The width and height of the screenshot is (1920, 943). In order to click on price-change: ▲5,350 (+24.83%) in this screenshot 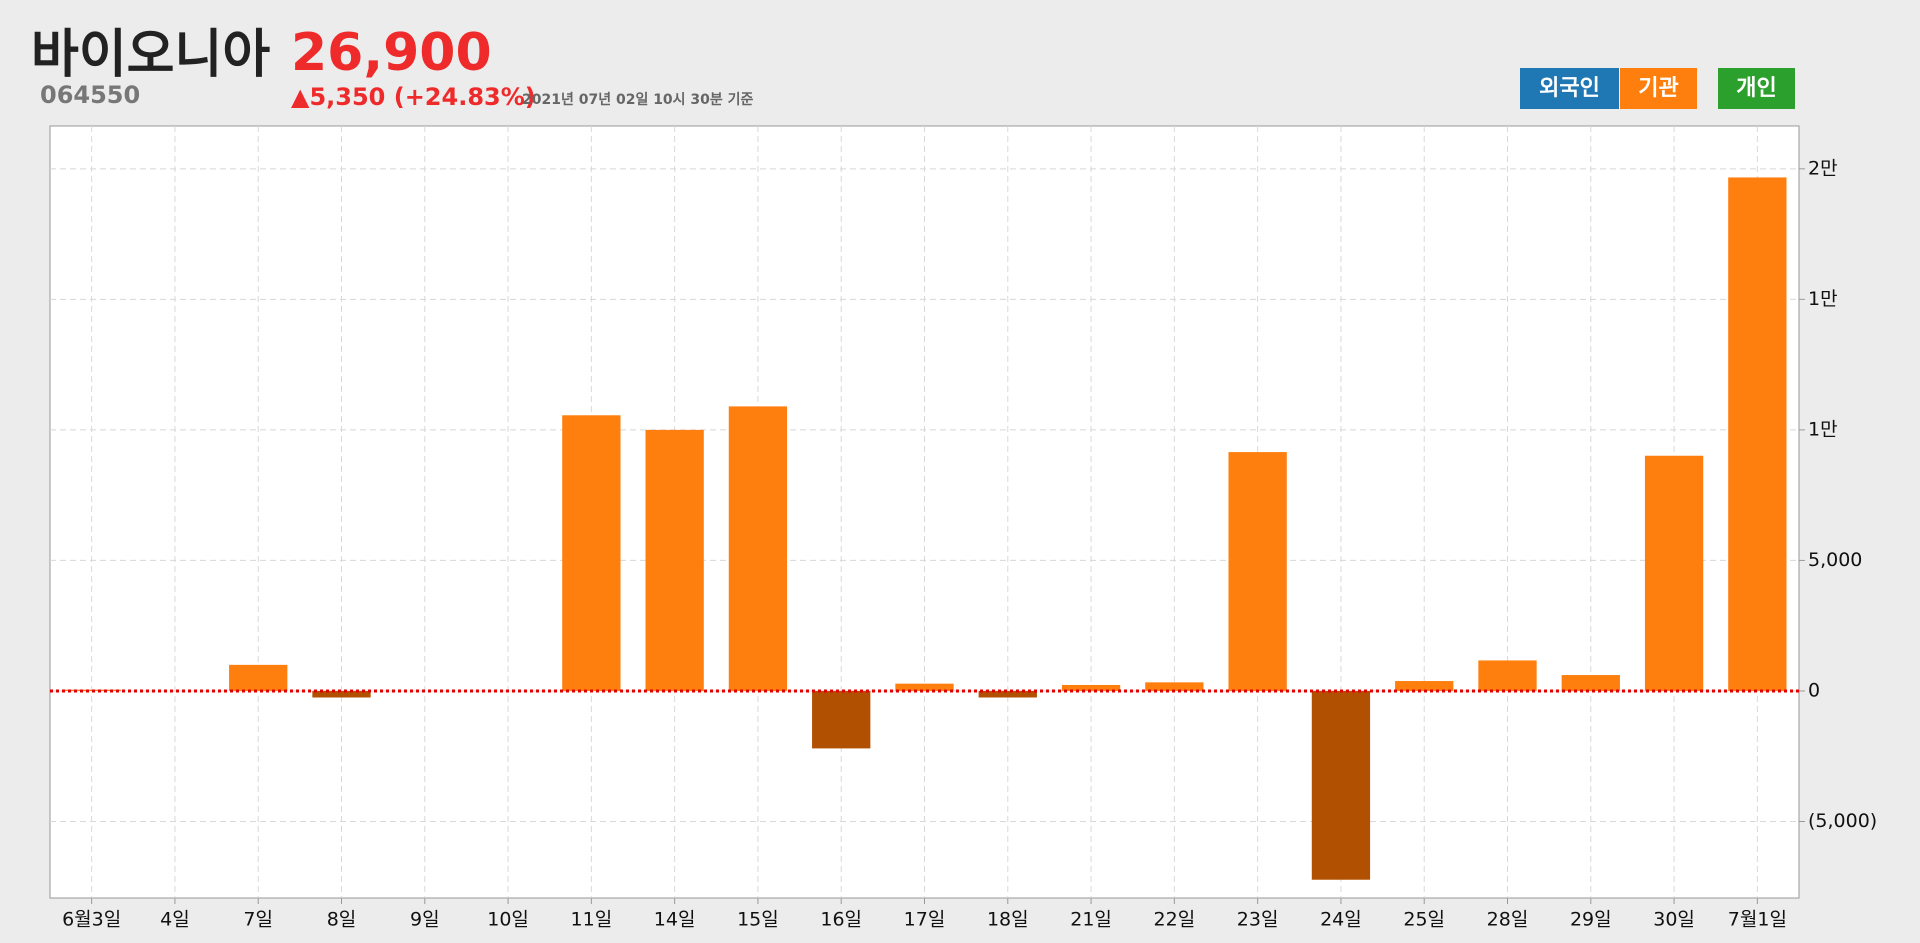, I will do `click(413, 97)`.